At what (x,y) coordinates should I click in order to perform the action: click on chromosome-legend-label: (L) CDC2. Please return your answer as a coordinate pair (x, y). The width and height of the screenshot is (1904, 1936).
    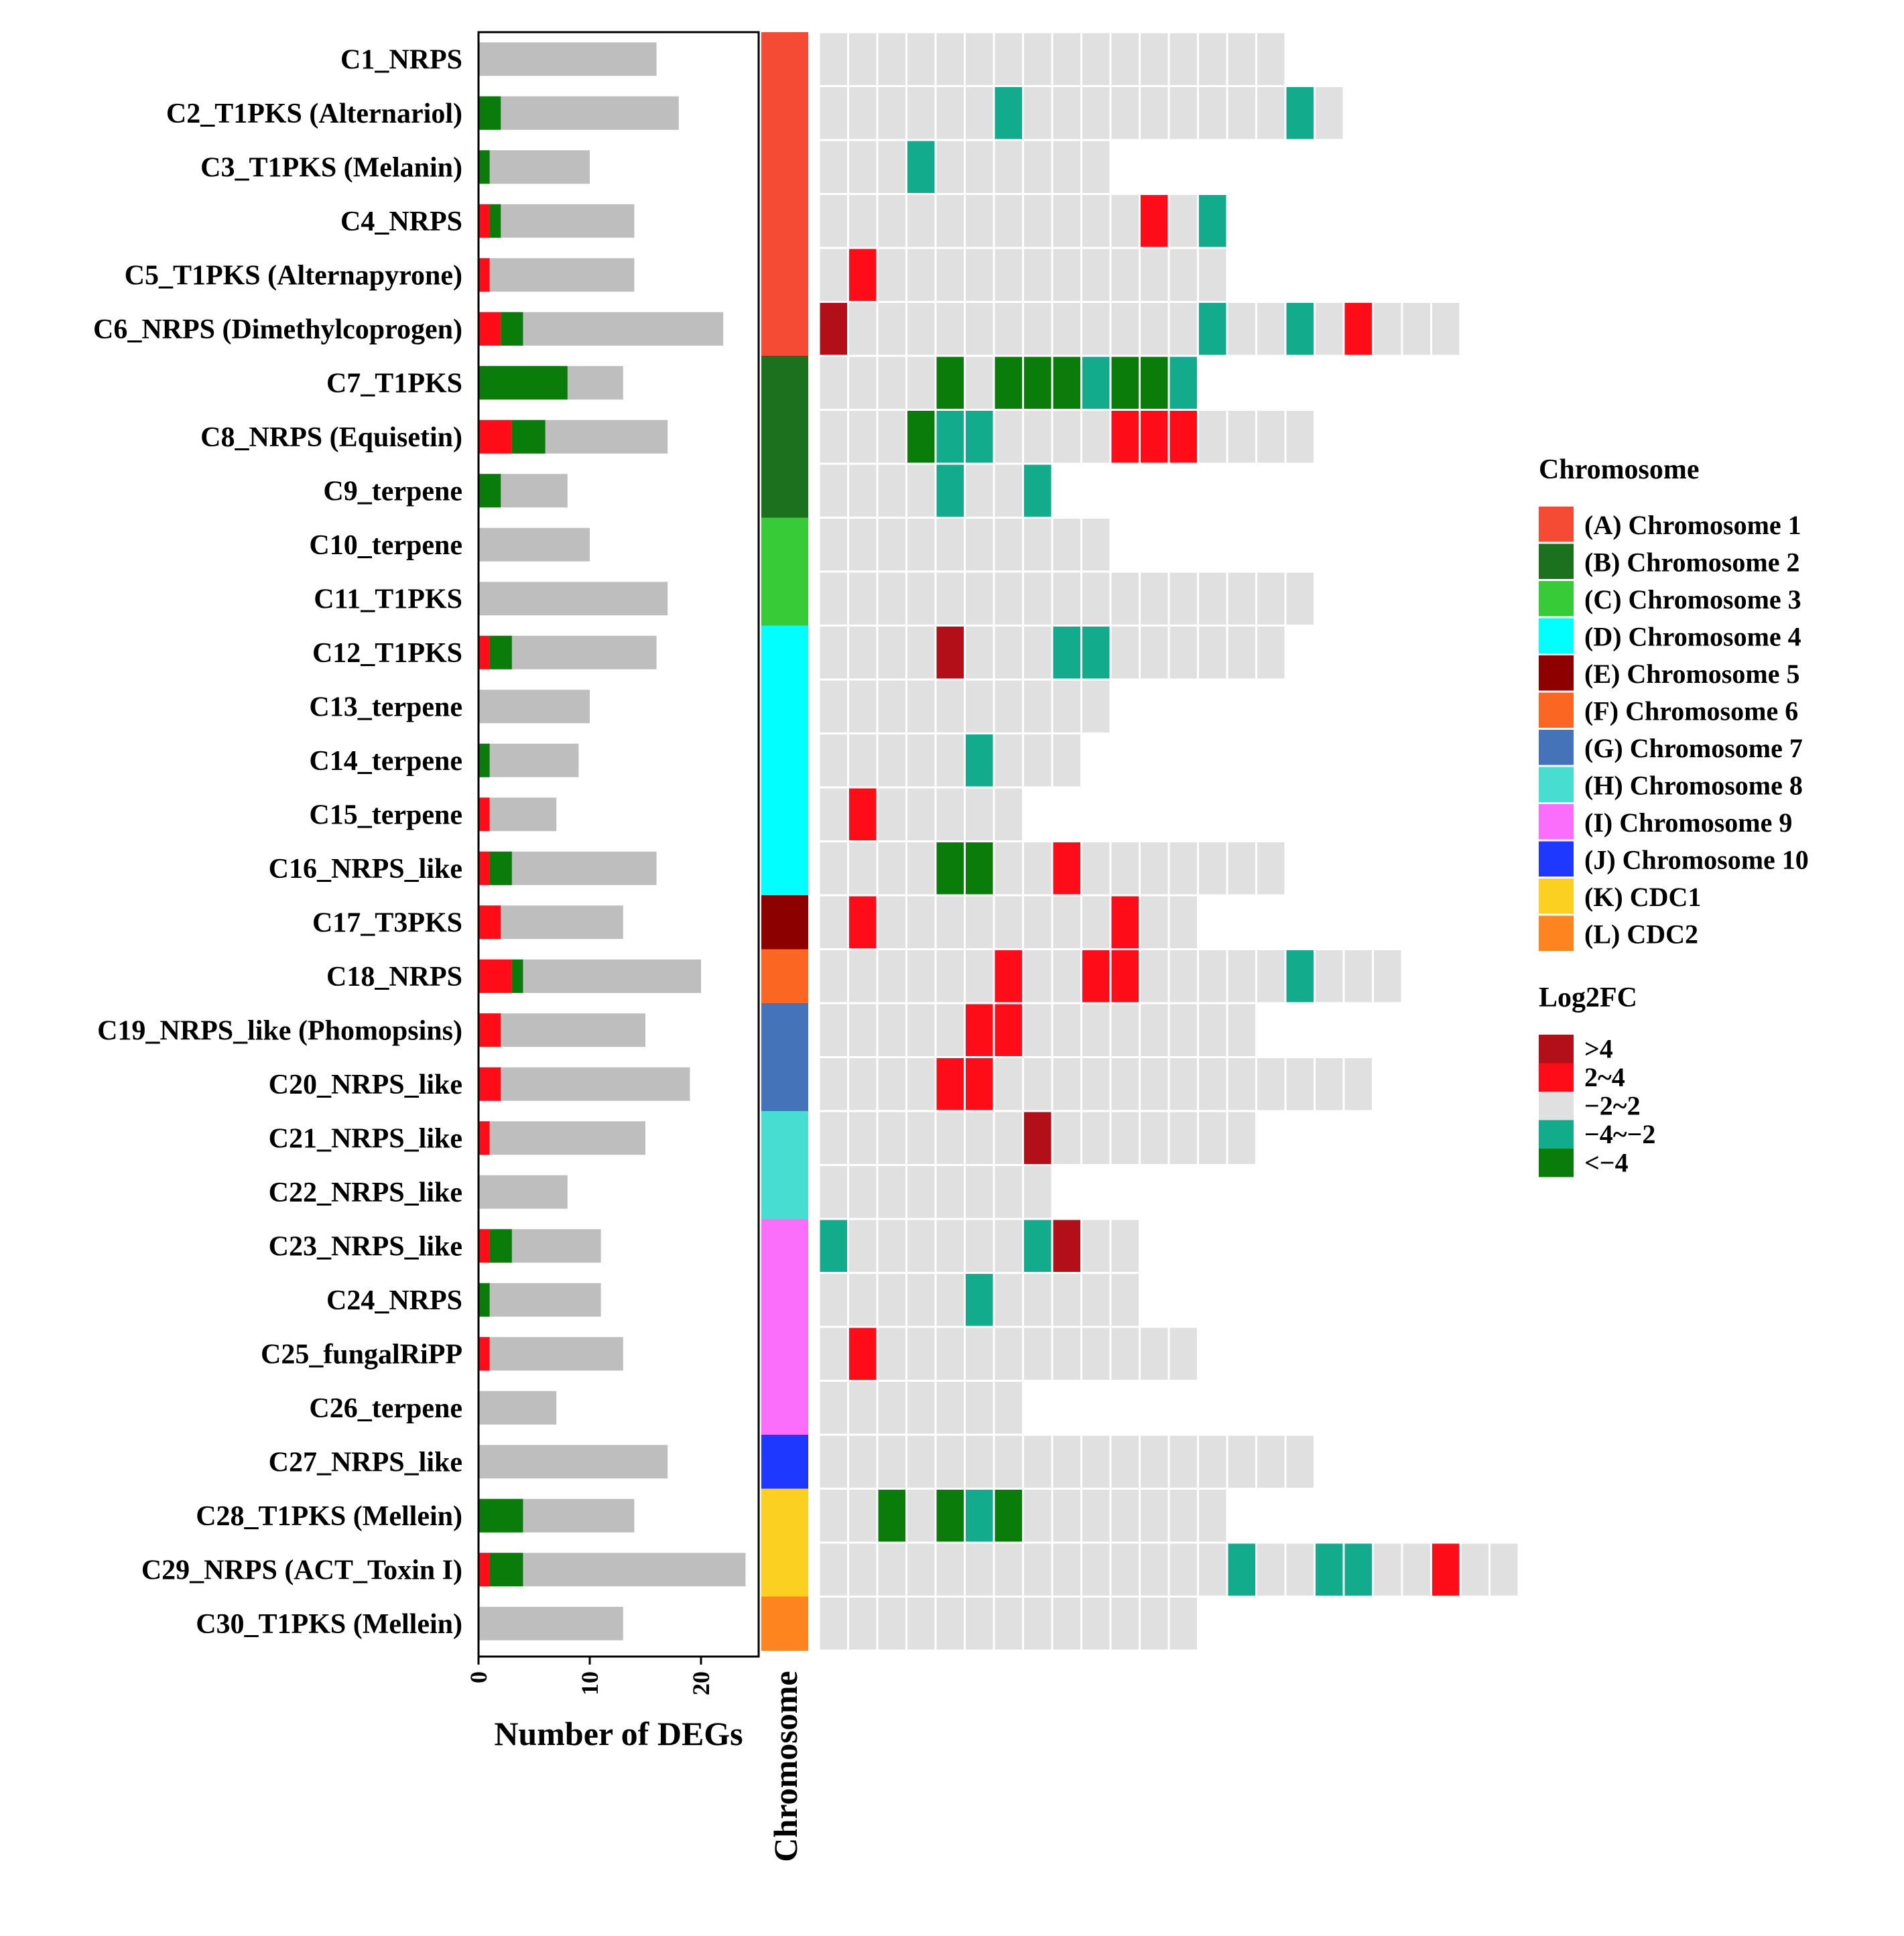
    Looking at the image, I should click on (1641, 934).